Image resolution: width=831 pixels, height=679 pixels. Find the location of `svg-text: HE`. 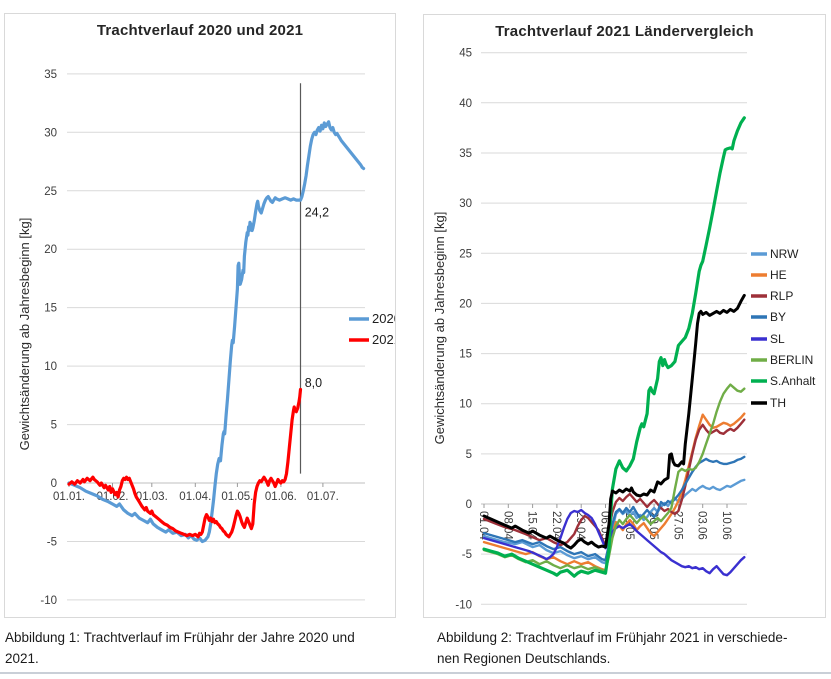

svg-text: HE is located at coordinates (778, 275).